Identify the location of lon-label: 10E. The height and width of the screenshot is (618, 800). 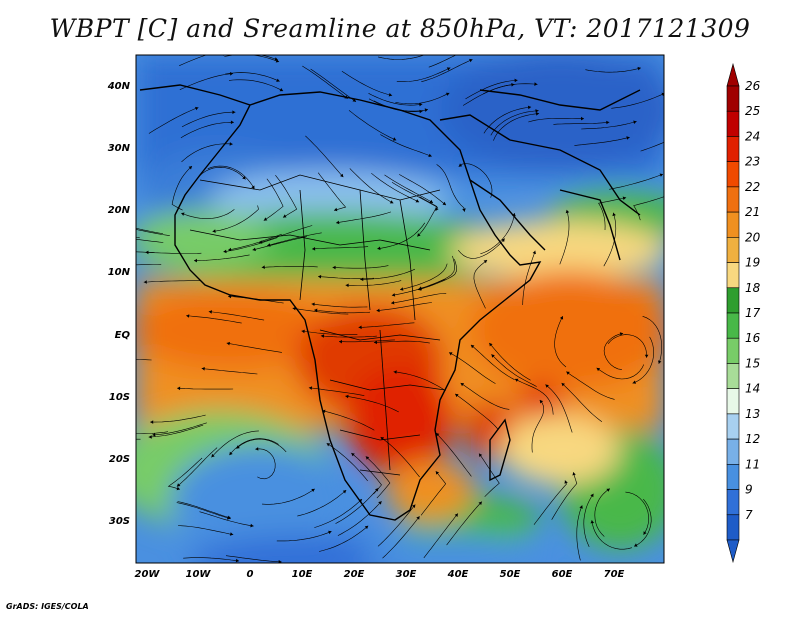
(302, 574).